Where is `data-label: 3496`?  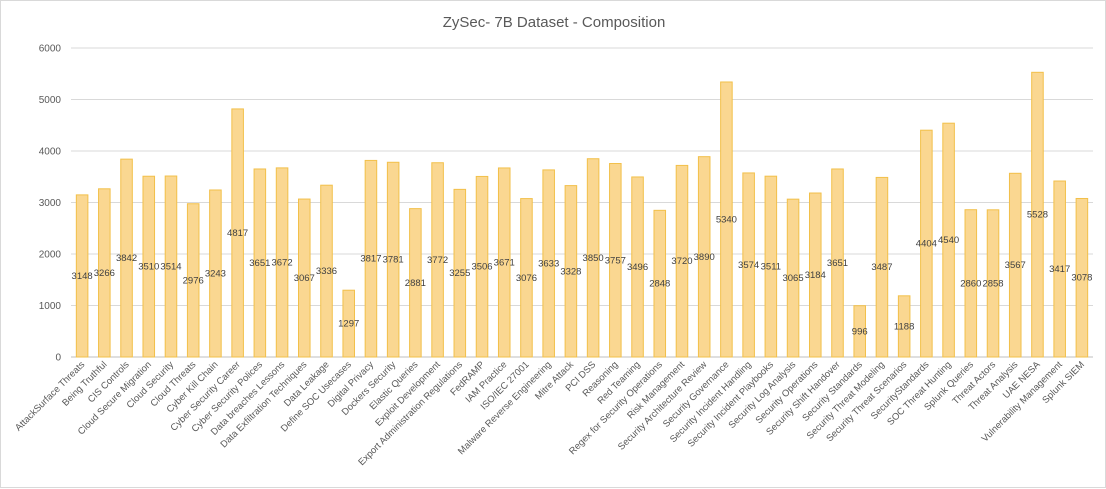 data-label: 3496 is located at coordinates (637, 267).